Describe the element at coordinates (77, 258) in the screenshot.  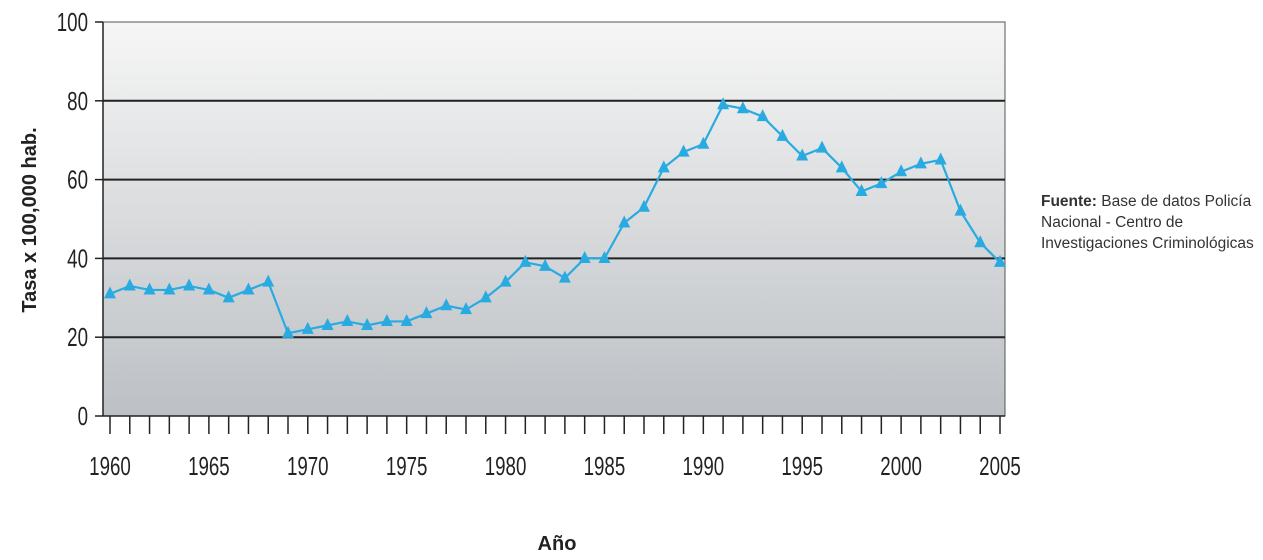
I see `y-tick-label: 40` at that location.